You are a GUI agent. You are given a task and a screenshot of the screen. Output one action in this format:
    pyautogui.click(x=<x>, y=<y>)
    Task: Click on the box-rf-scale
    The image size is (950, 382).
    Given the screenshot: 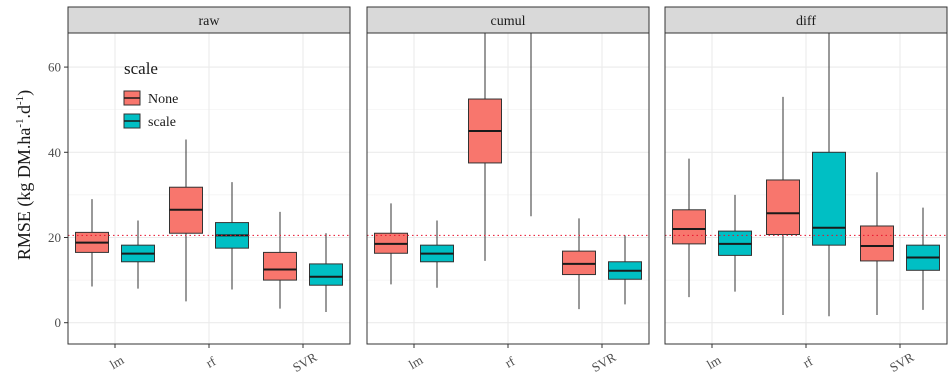 What is the action you would take?
    pyautogui.click(x=829, y=175)
    